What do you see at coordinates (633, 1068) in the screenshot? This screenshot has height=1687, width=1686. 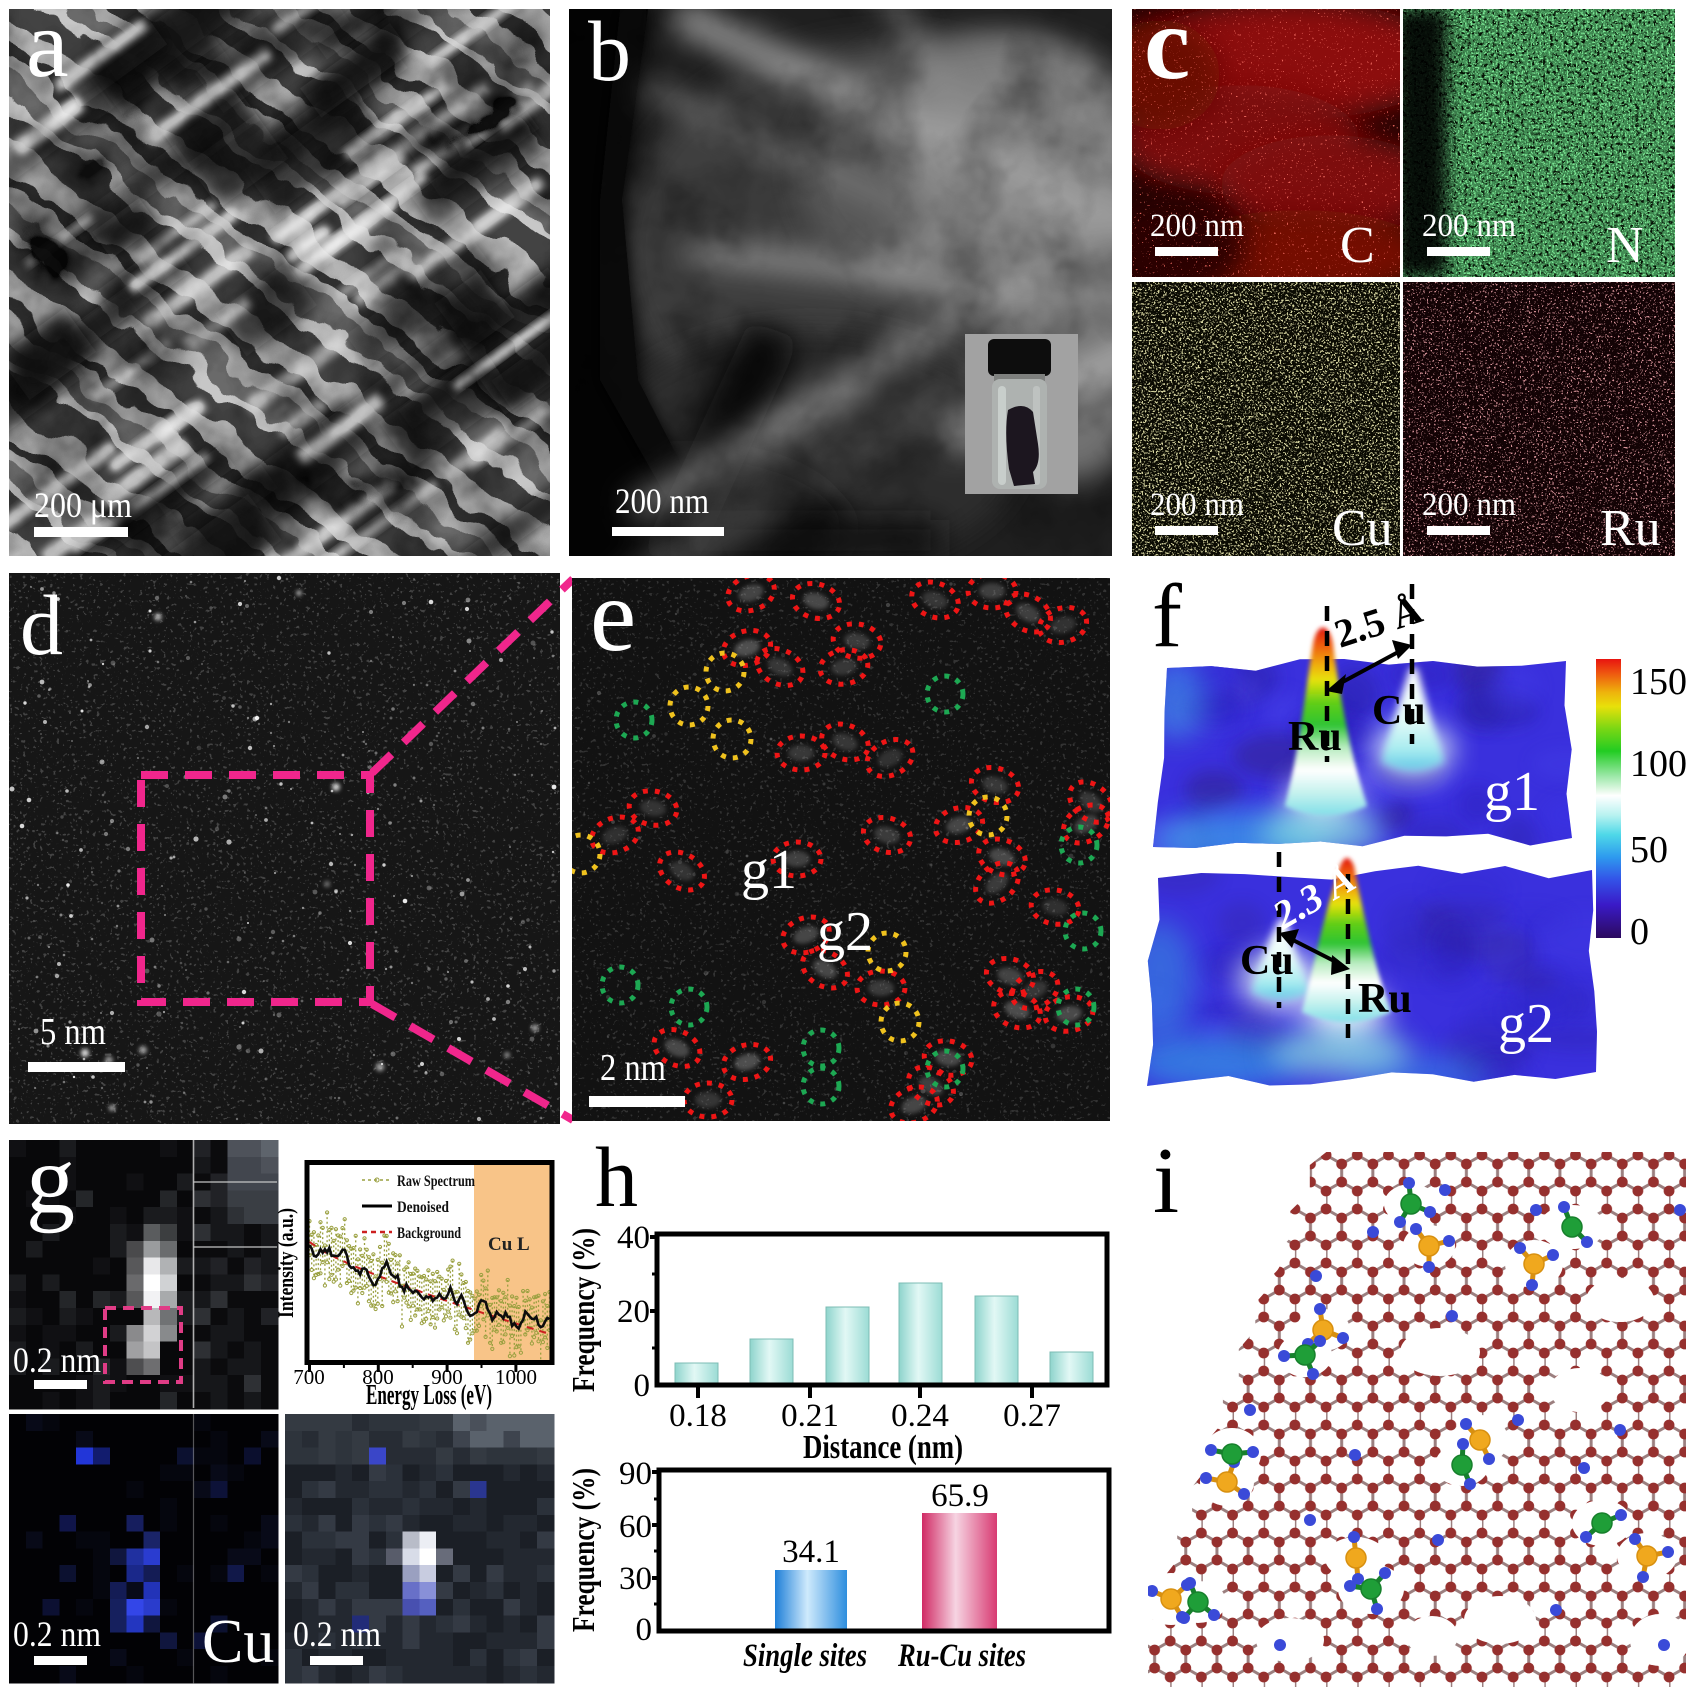 I see `svg-text: 2 nm` at bounding box center [633, 1068].